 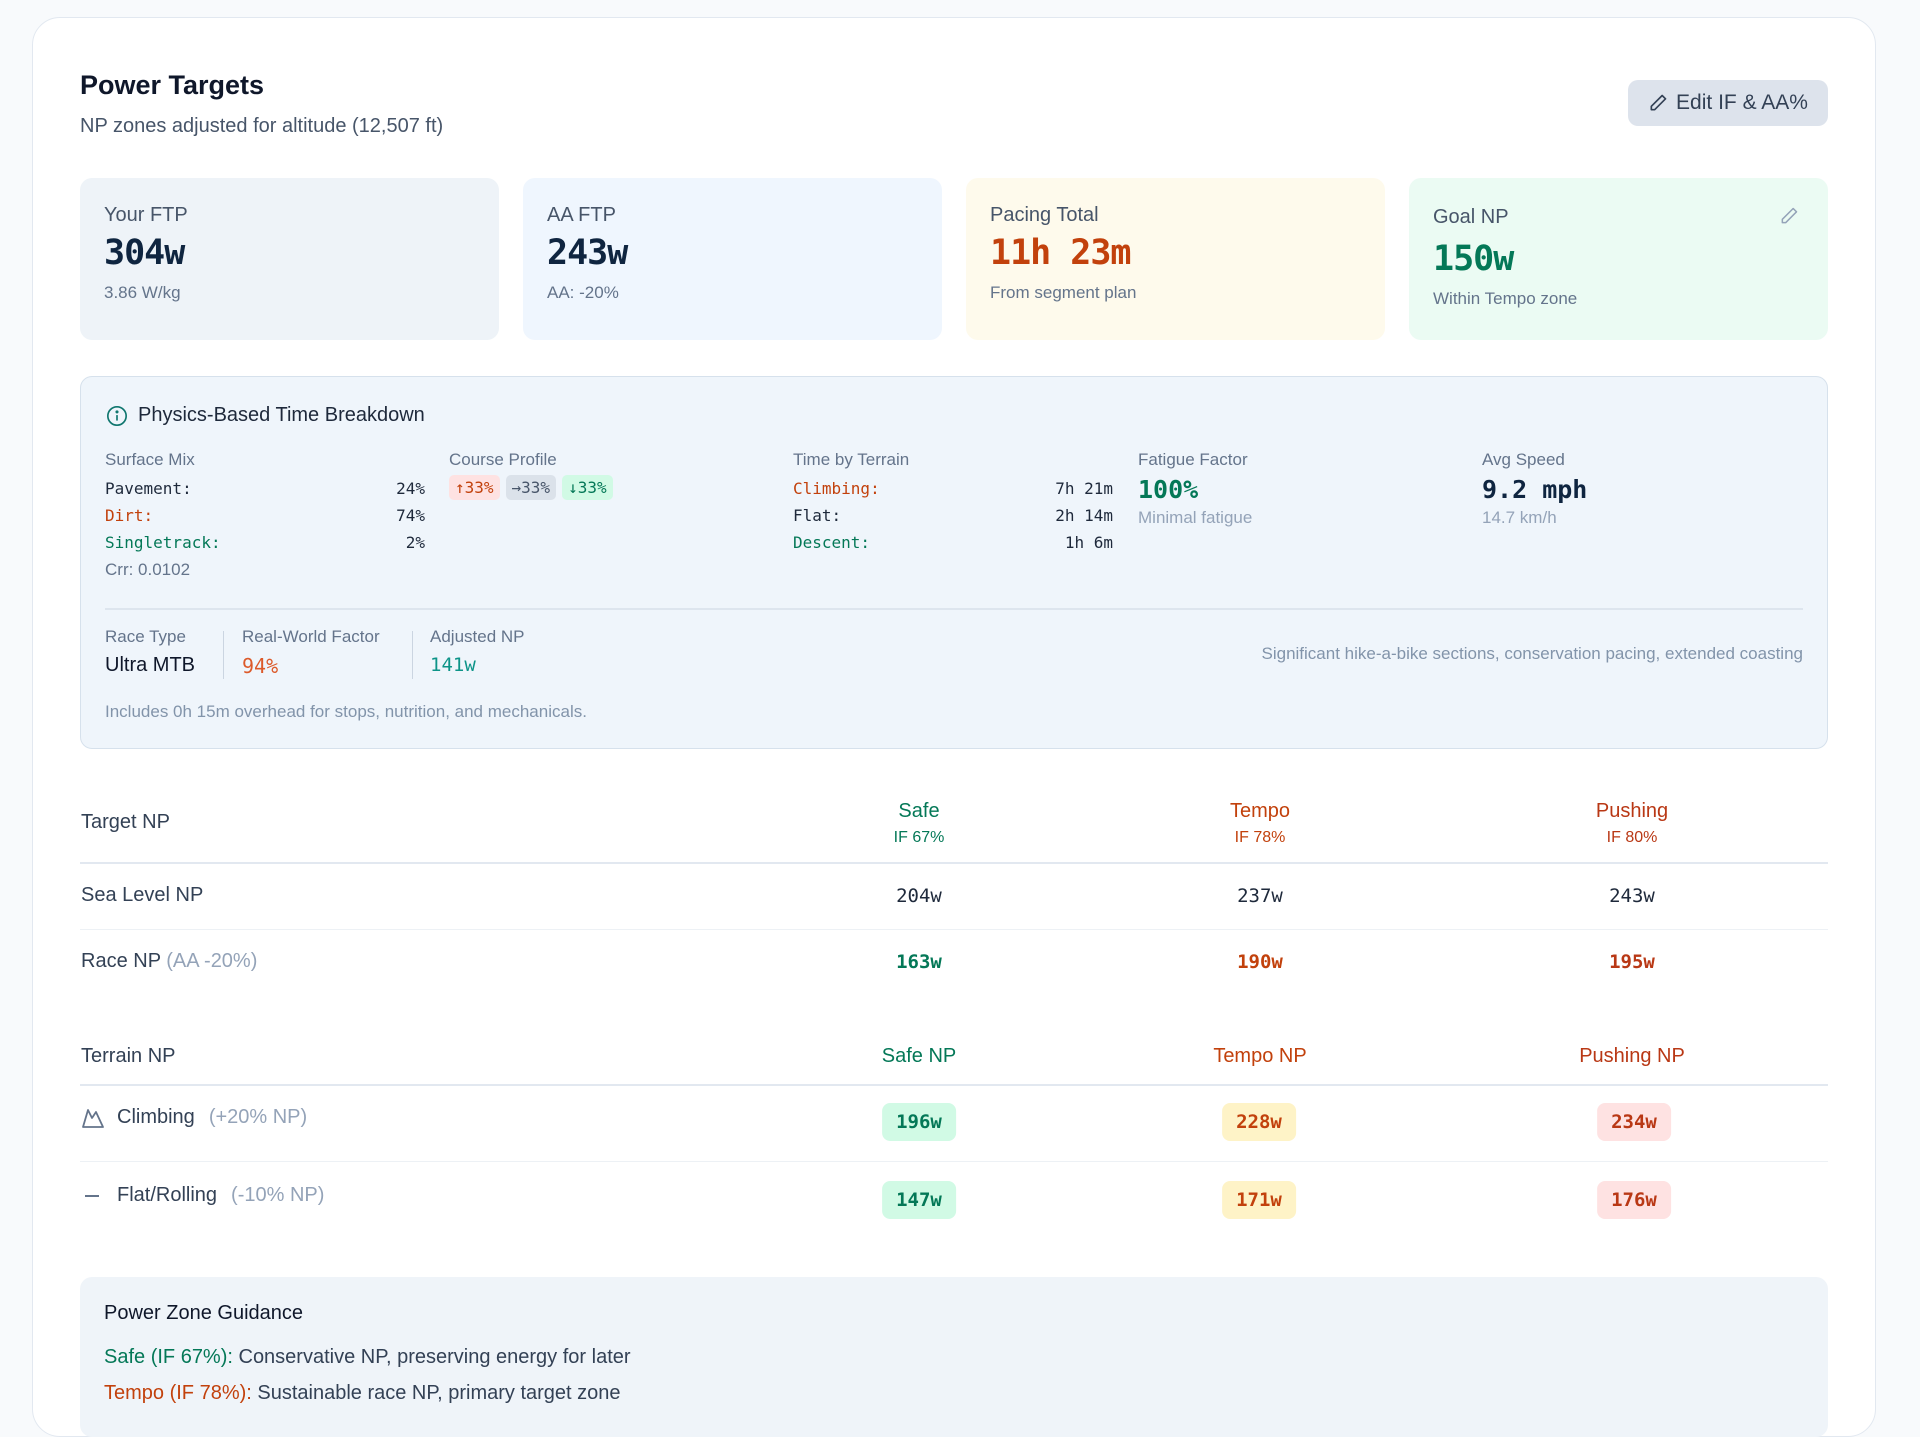 What do you see at coordinates (1044, 215) in the screenshot?
I see `stat-label: Pacing Total` at bounding box center [1044, 215].